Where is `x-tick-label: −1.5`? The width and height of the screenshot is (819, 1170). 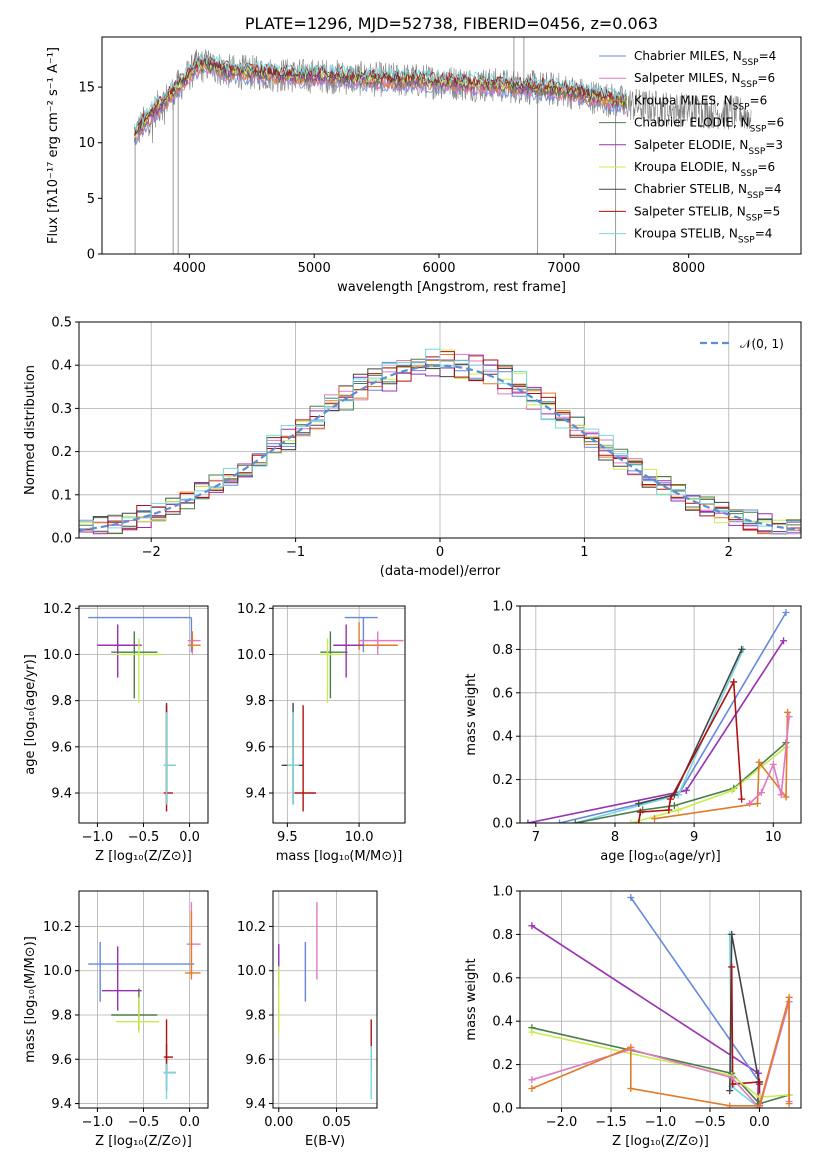
x-tick-label: −1.5 is located at coordinates (611, 1122).